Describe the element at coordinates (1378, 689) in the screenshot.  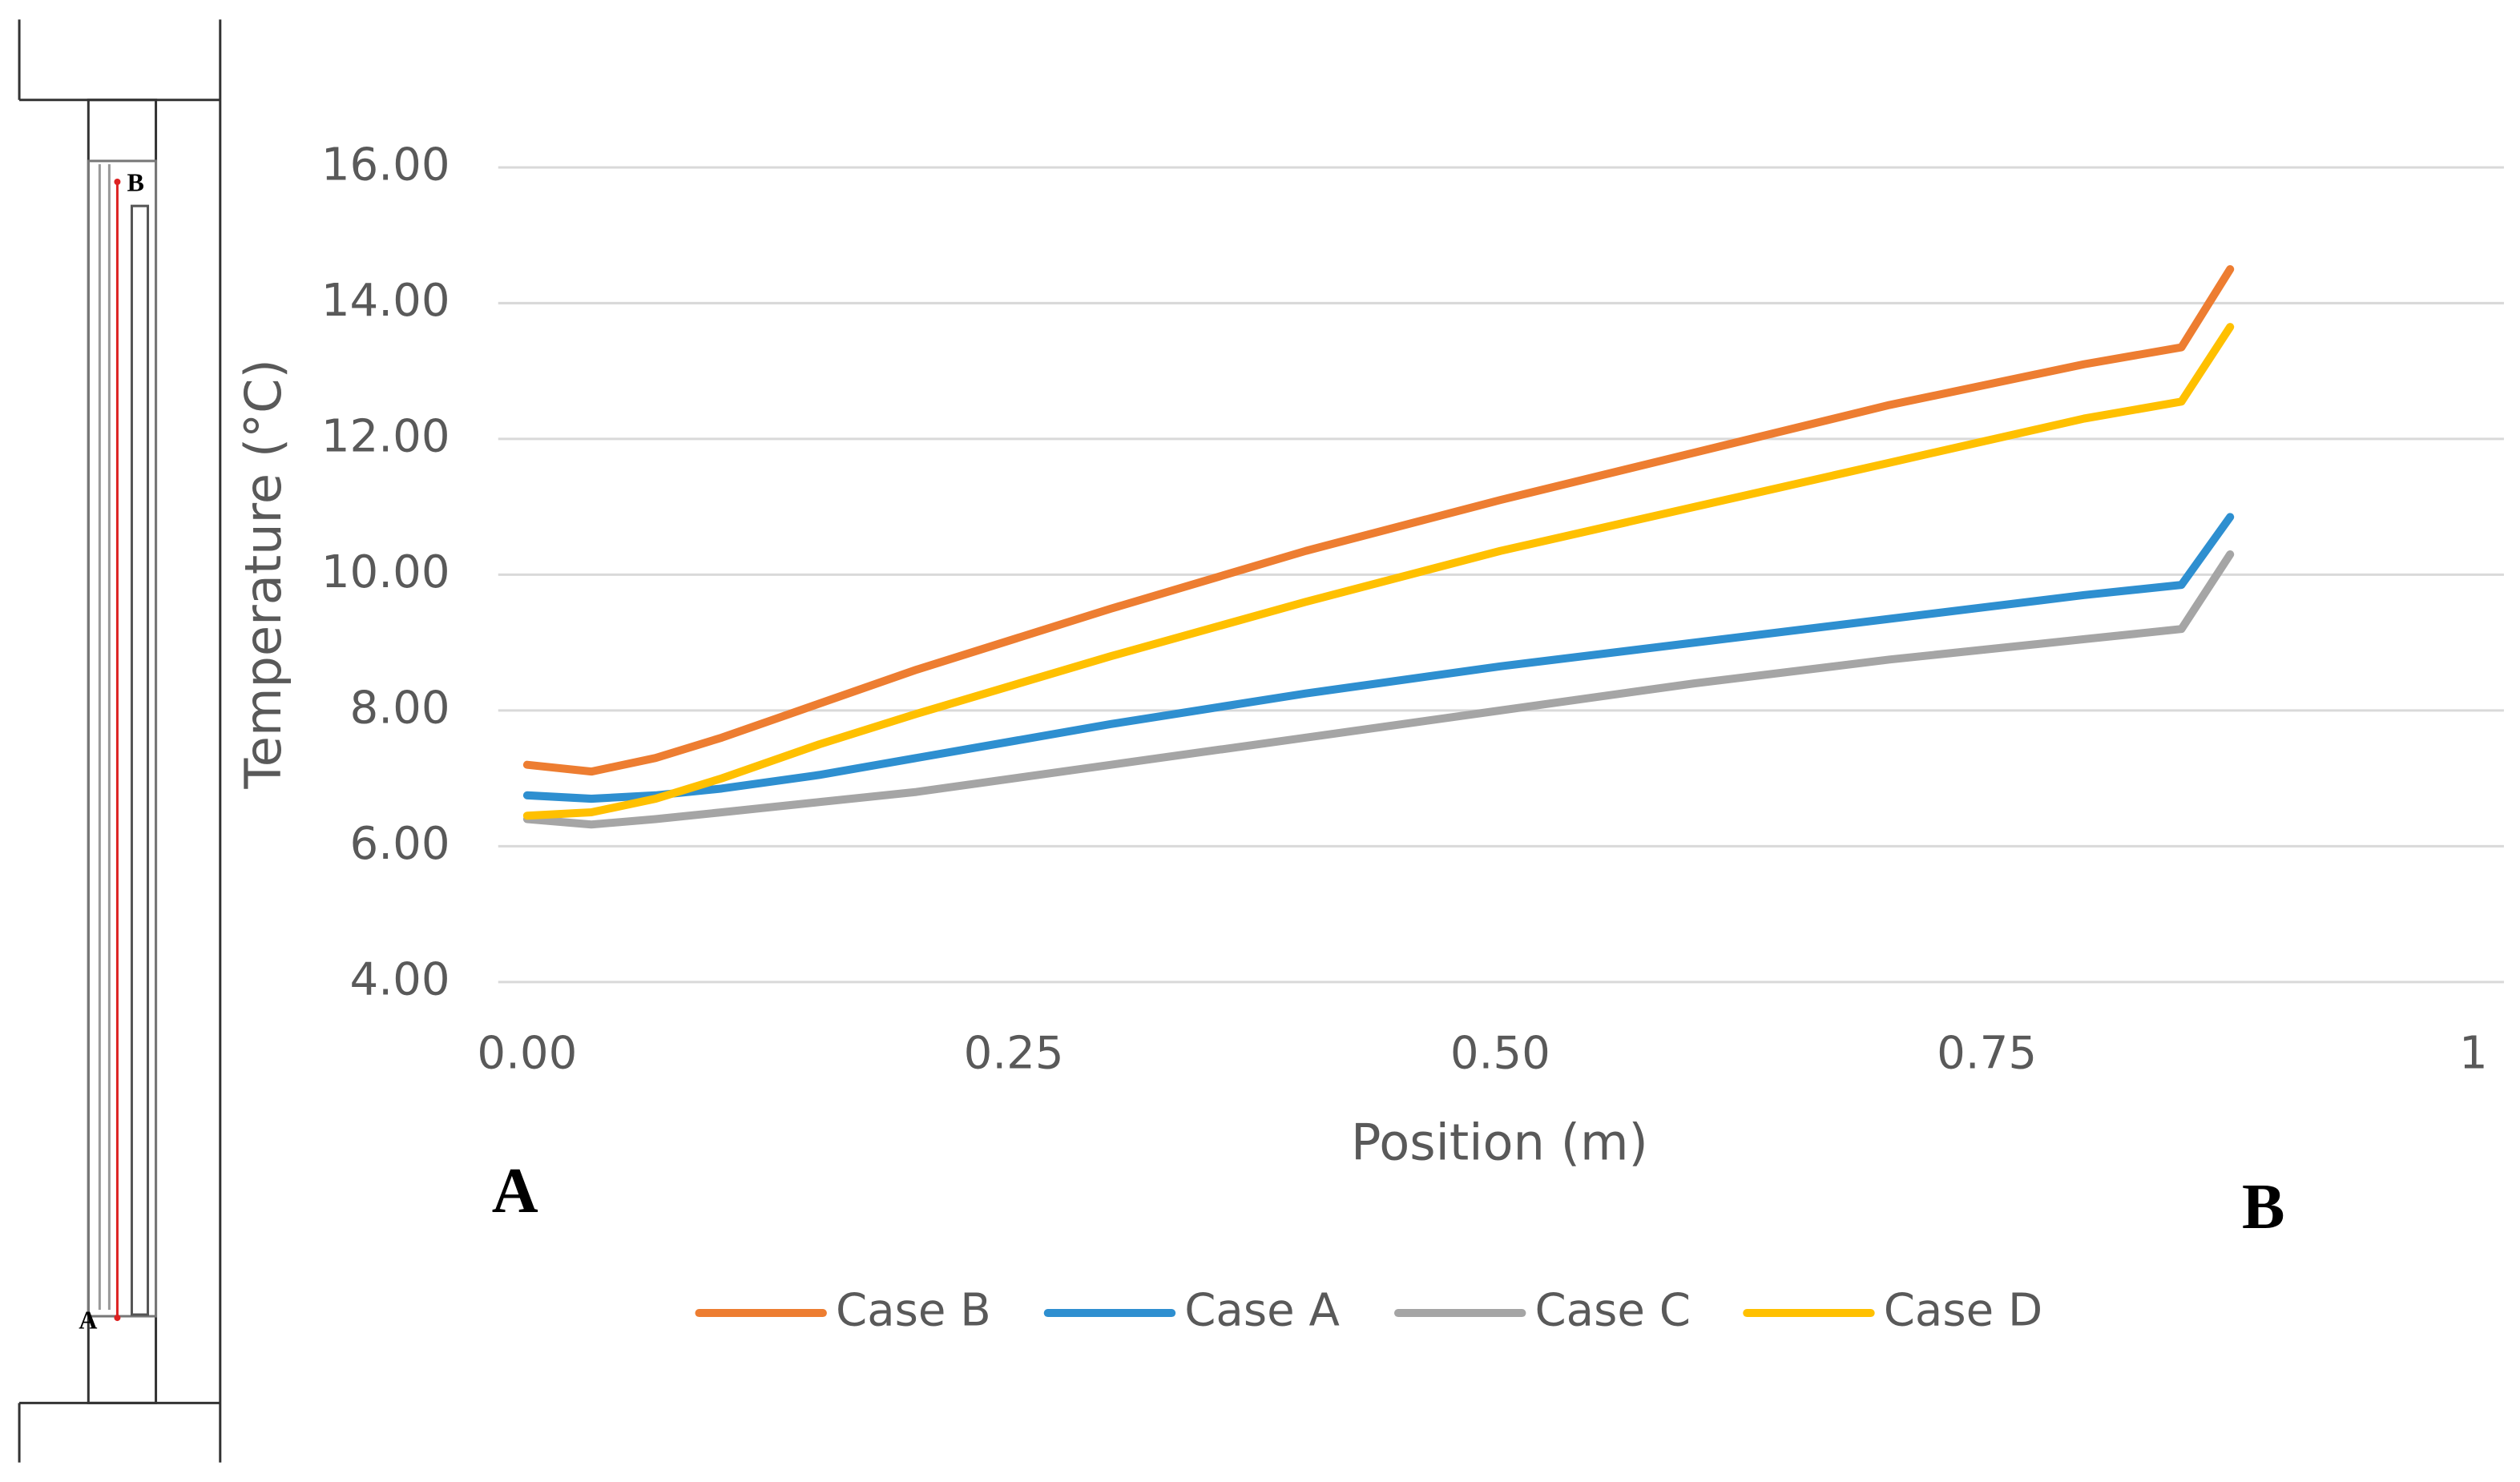
I see `series-line` at that location.